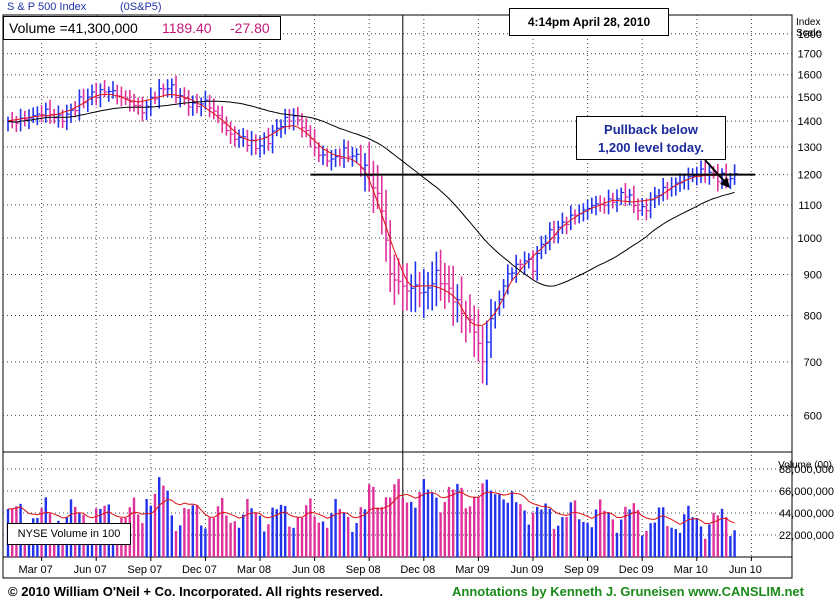  I want to click on price-tick-label: 1500, so click(810, 98).